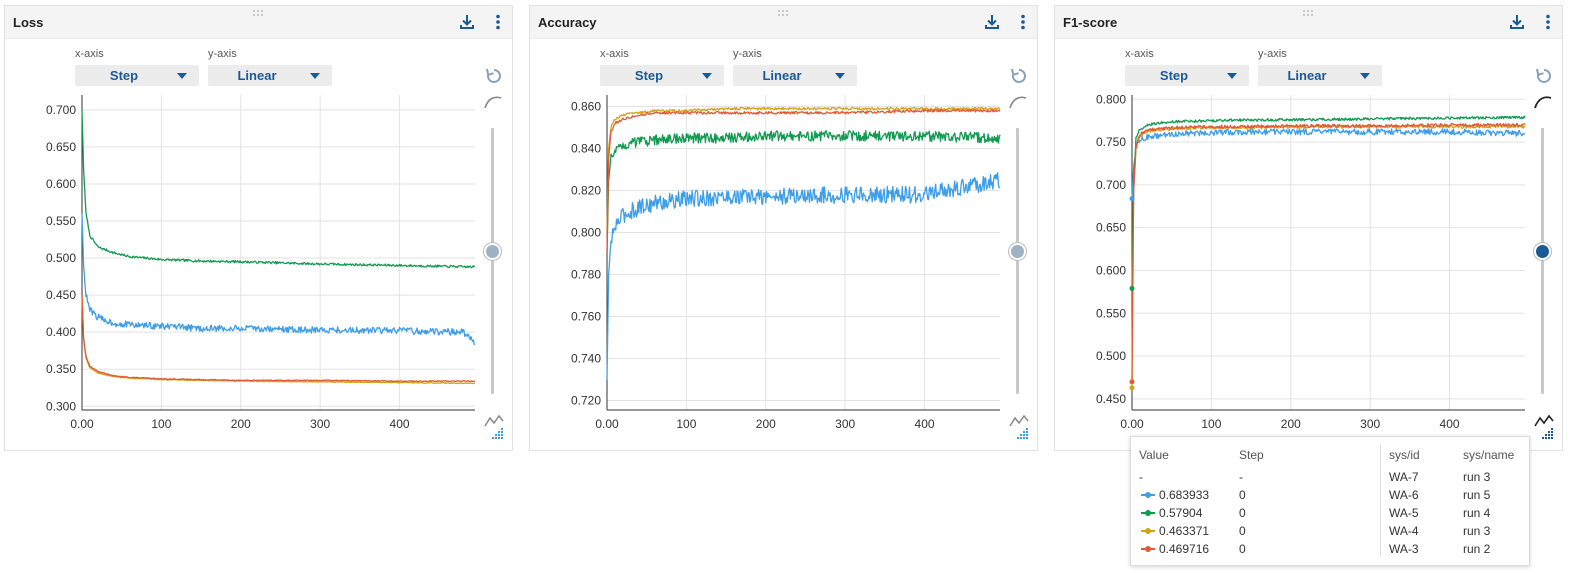 The image size is (1570, 573). Describe the element at coordinates (586, 233) in the screenshot. I see `y-tick-label: 0.800` at that location.